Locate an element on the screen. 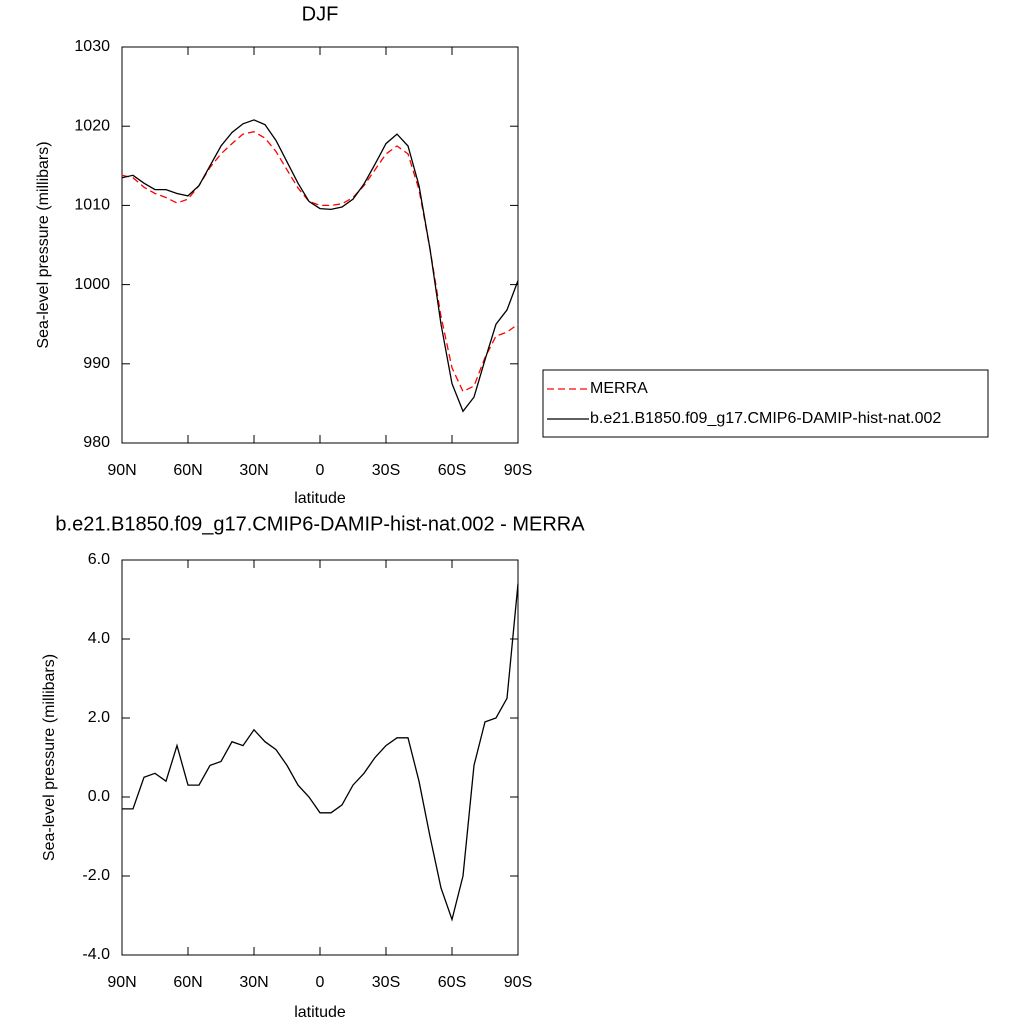 This screenshot has height=1024, width=1024. y-tick-label: 980 is located at coordinates (96, 442).